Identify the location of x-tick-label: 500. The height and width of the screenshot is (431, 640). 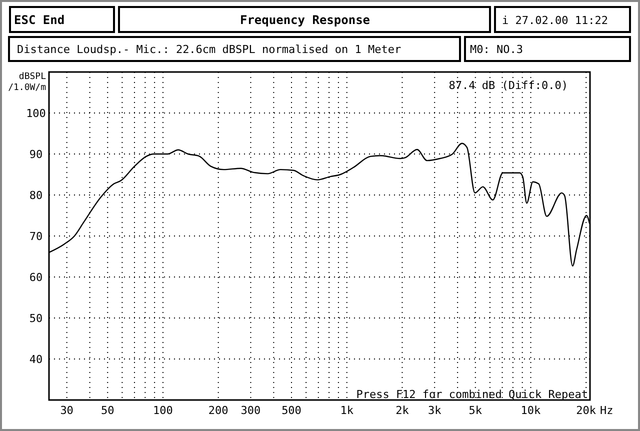
(292, 410).